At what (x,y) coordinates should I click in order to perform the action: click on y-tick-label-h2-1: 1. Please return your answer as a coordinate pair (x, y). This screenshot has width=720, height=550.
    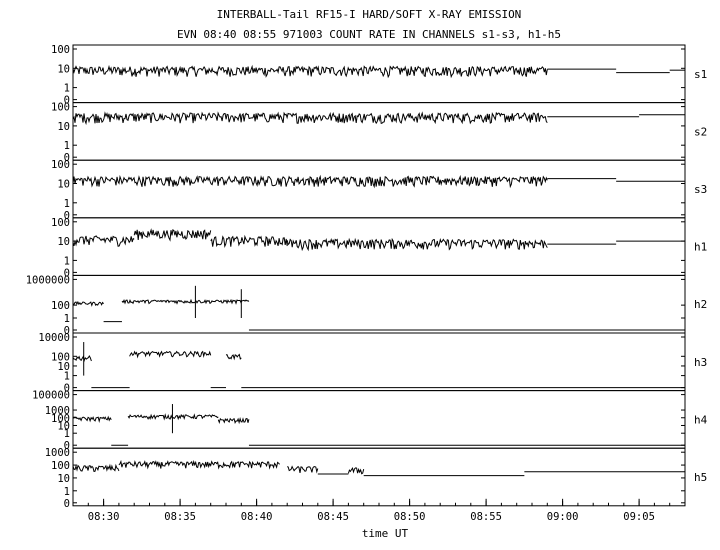
    Looking at the image, I should click on (67, 319).